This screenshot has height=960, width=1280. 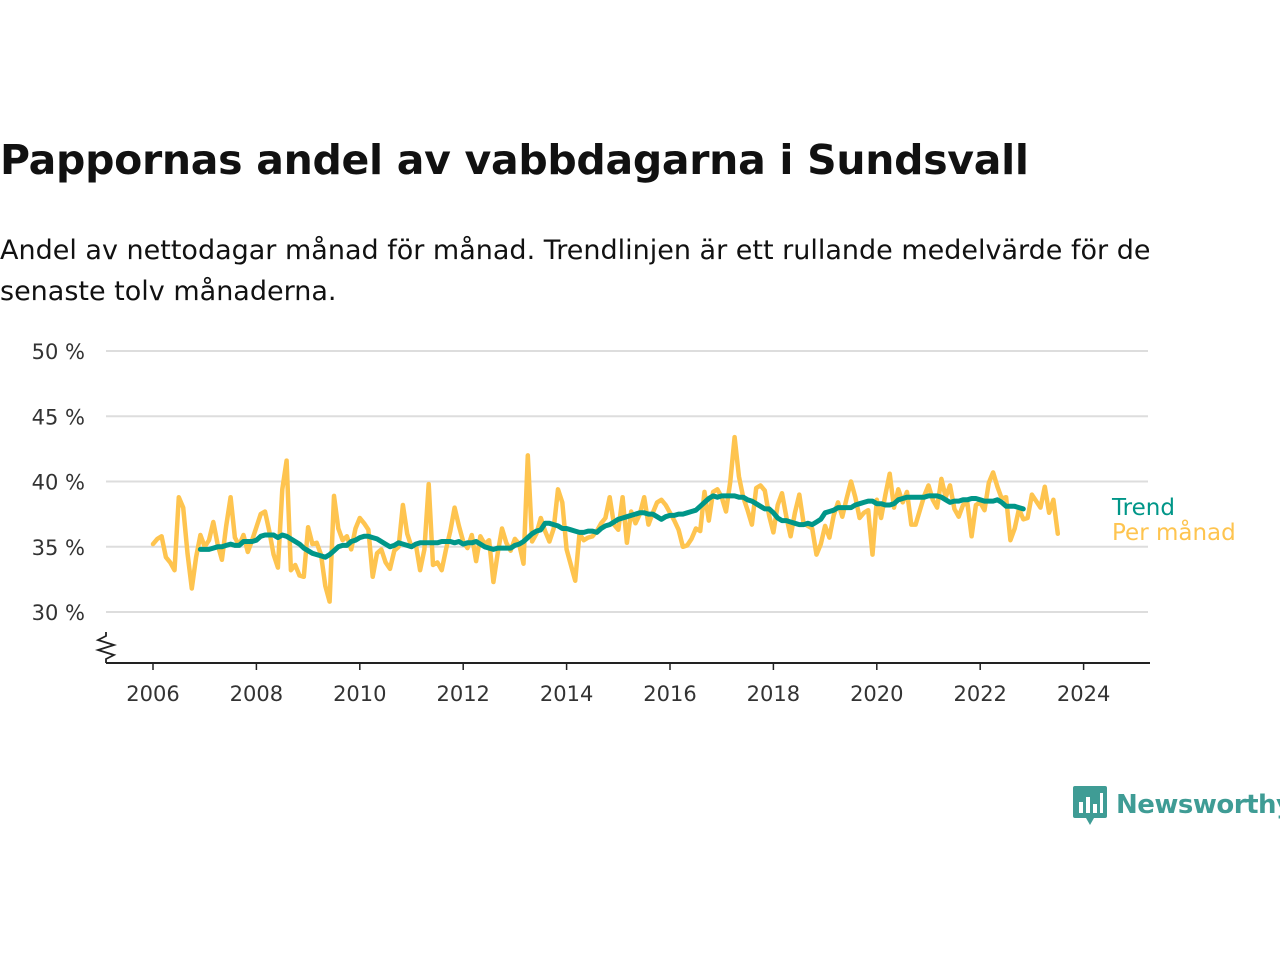 I want to click on x-tick-label: 2012, so click(x=462, y=694).